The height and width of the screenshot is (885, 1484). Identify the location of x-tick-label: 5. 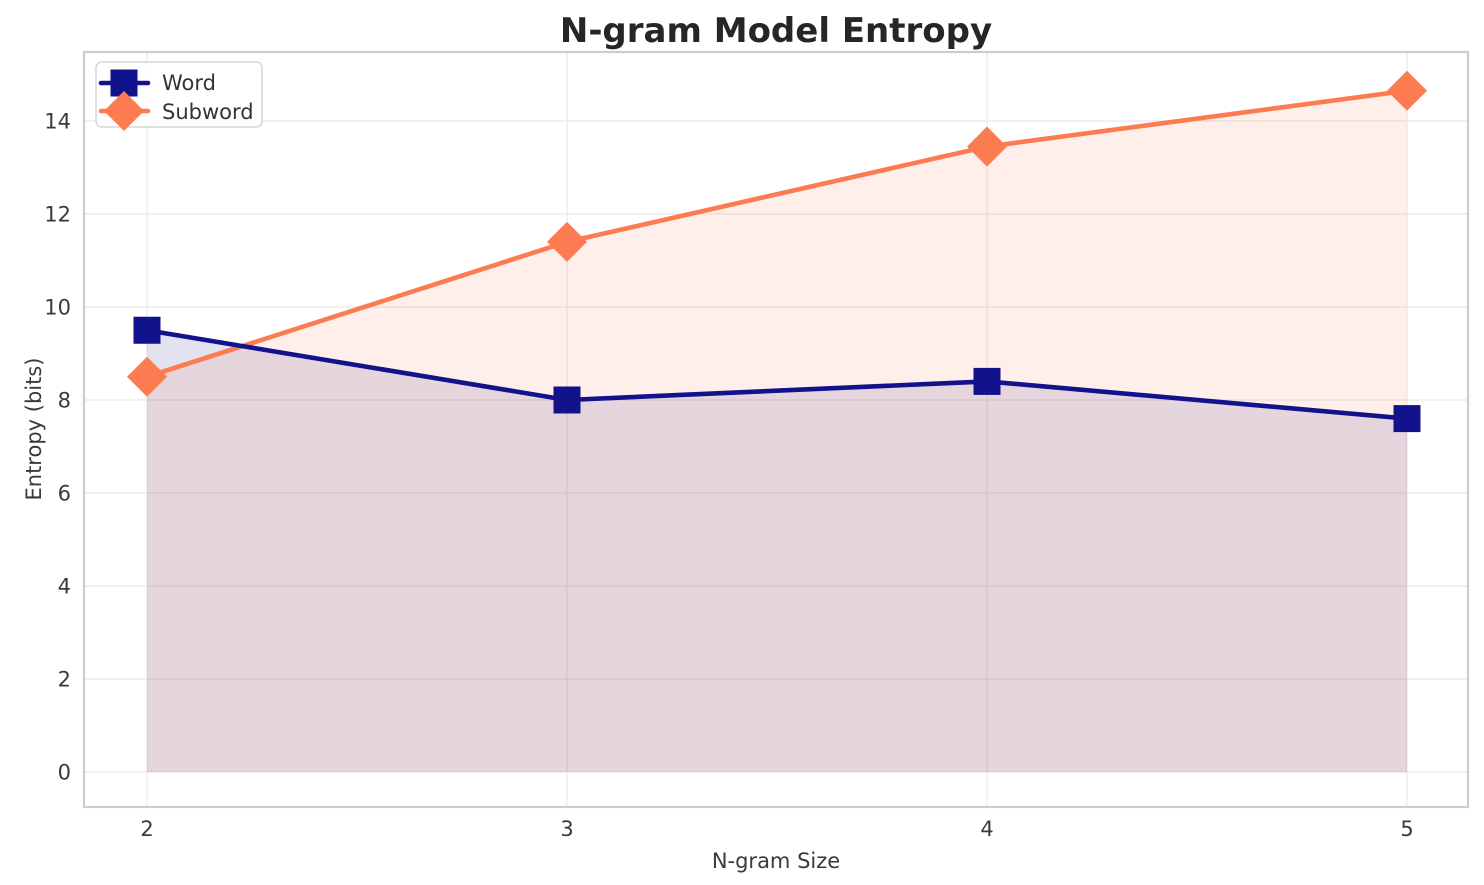
(1406, 829).